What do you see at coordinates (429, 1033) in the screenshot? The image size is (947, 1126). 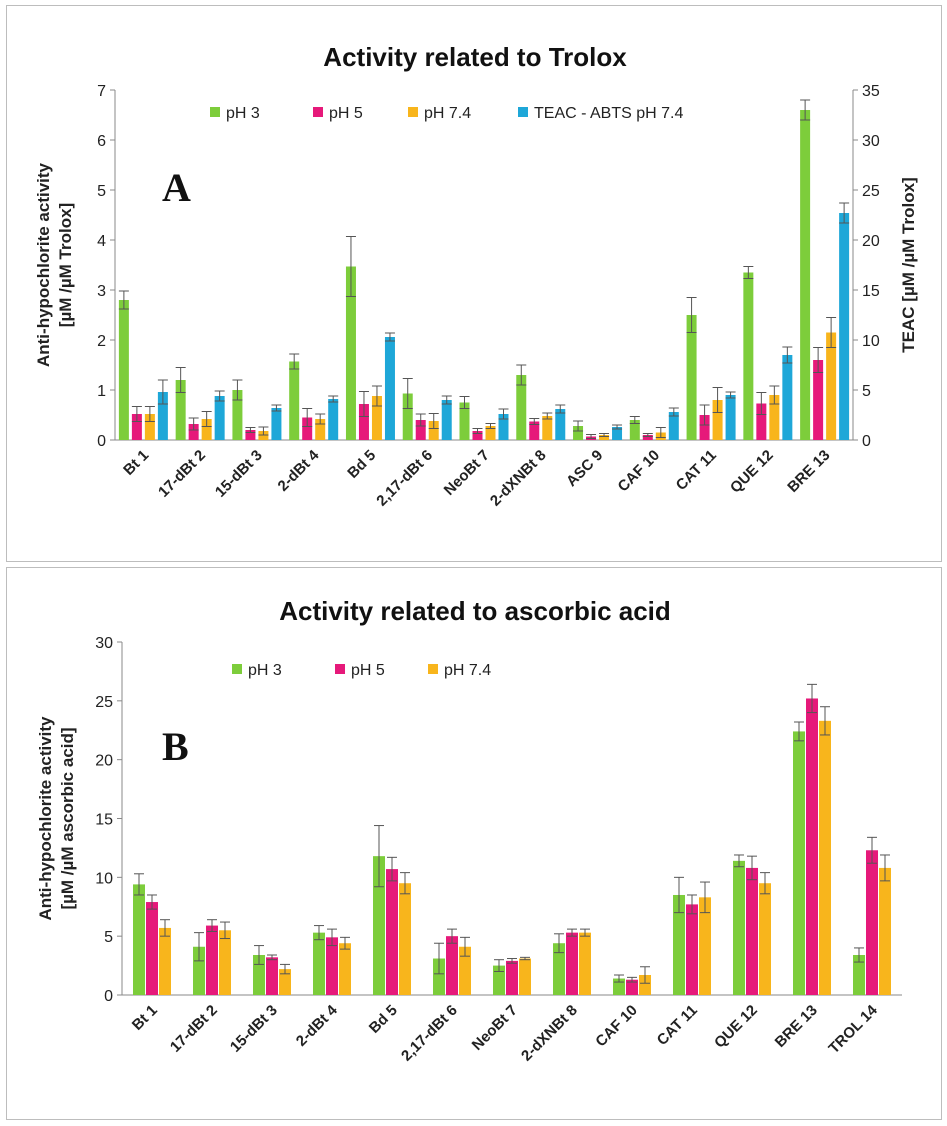 I see `x-tick-label: 2,17-dBt 6` at bounding box center [429, 1033].